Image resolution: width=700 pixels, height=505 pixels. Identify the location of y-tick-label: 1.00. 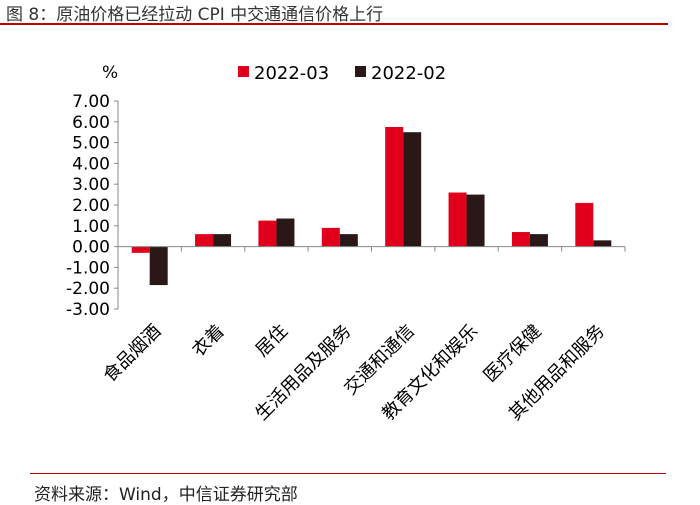
(91, 227).